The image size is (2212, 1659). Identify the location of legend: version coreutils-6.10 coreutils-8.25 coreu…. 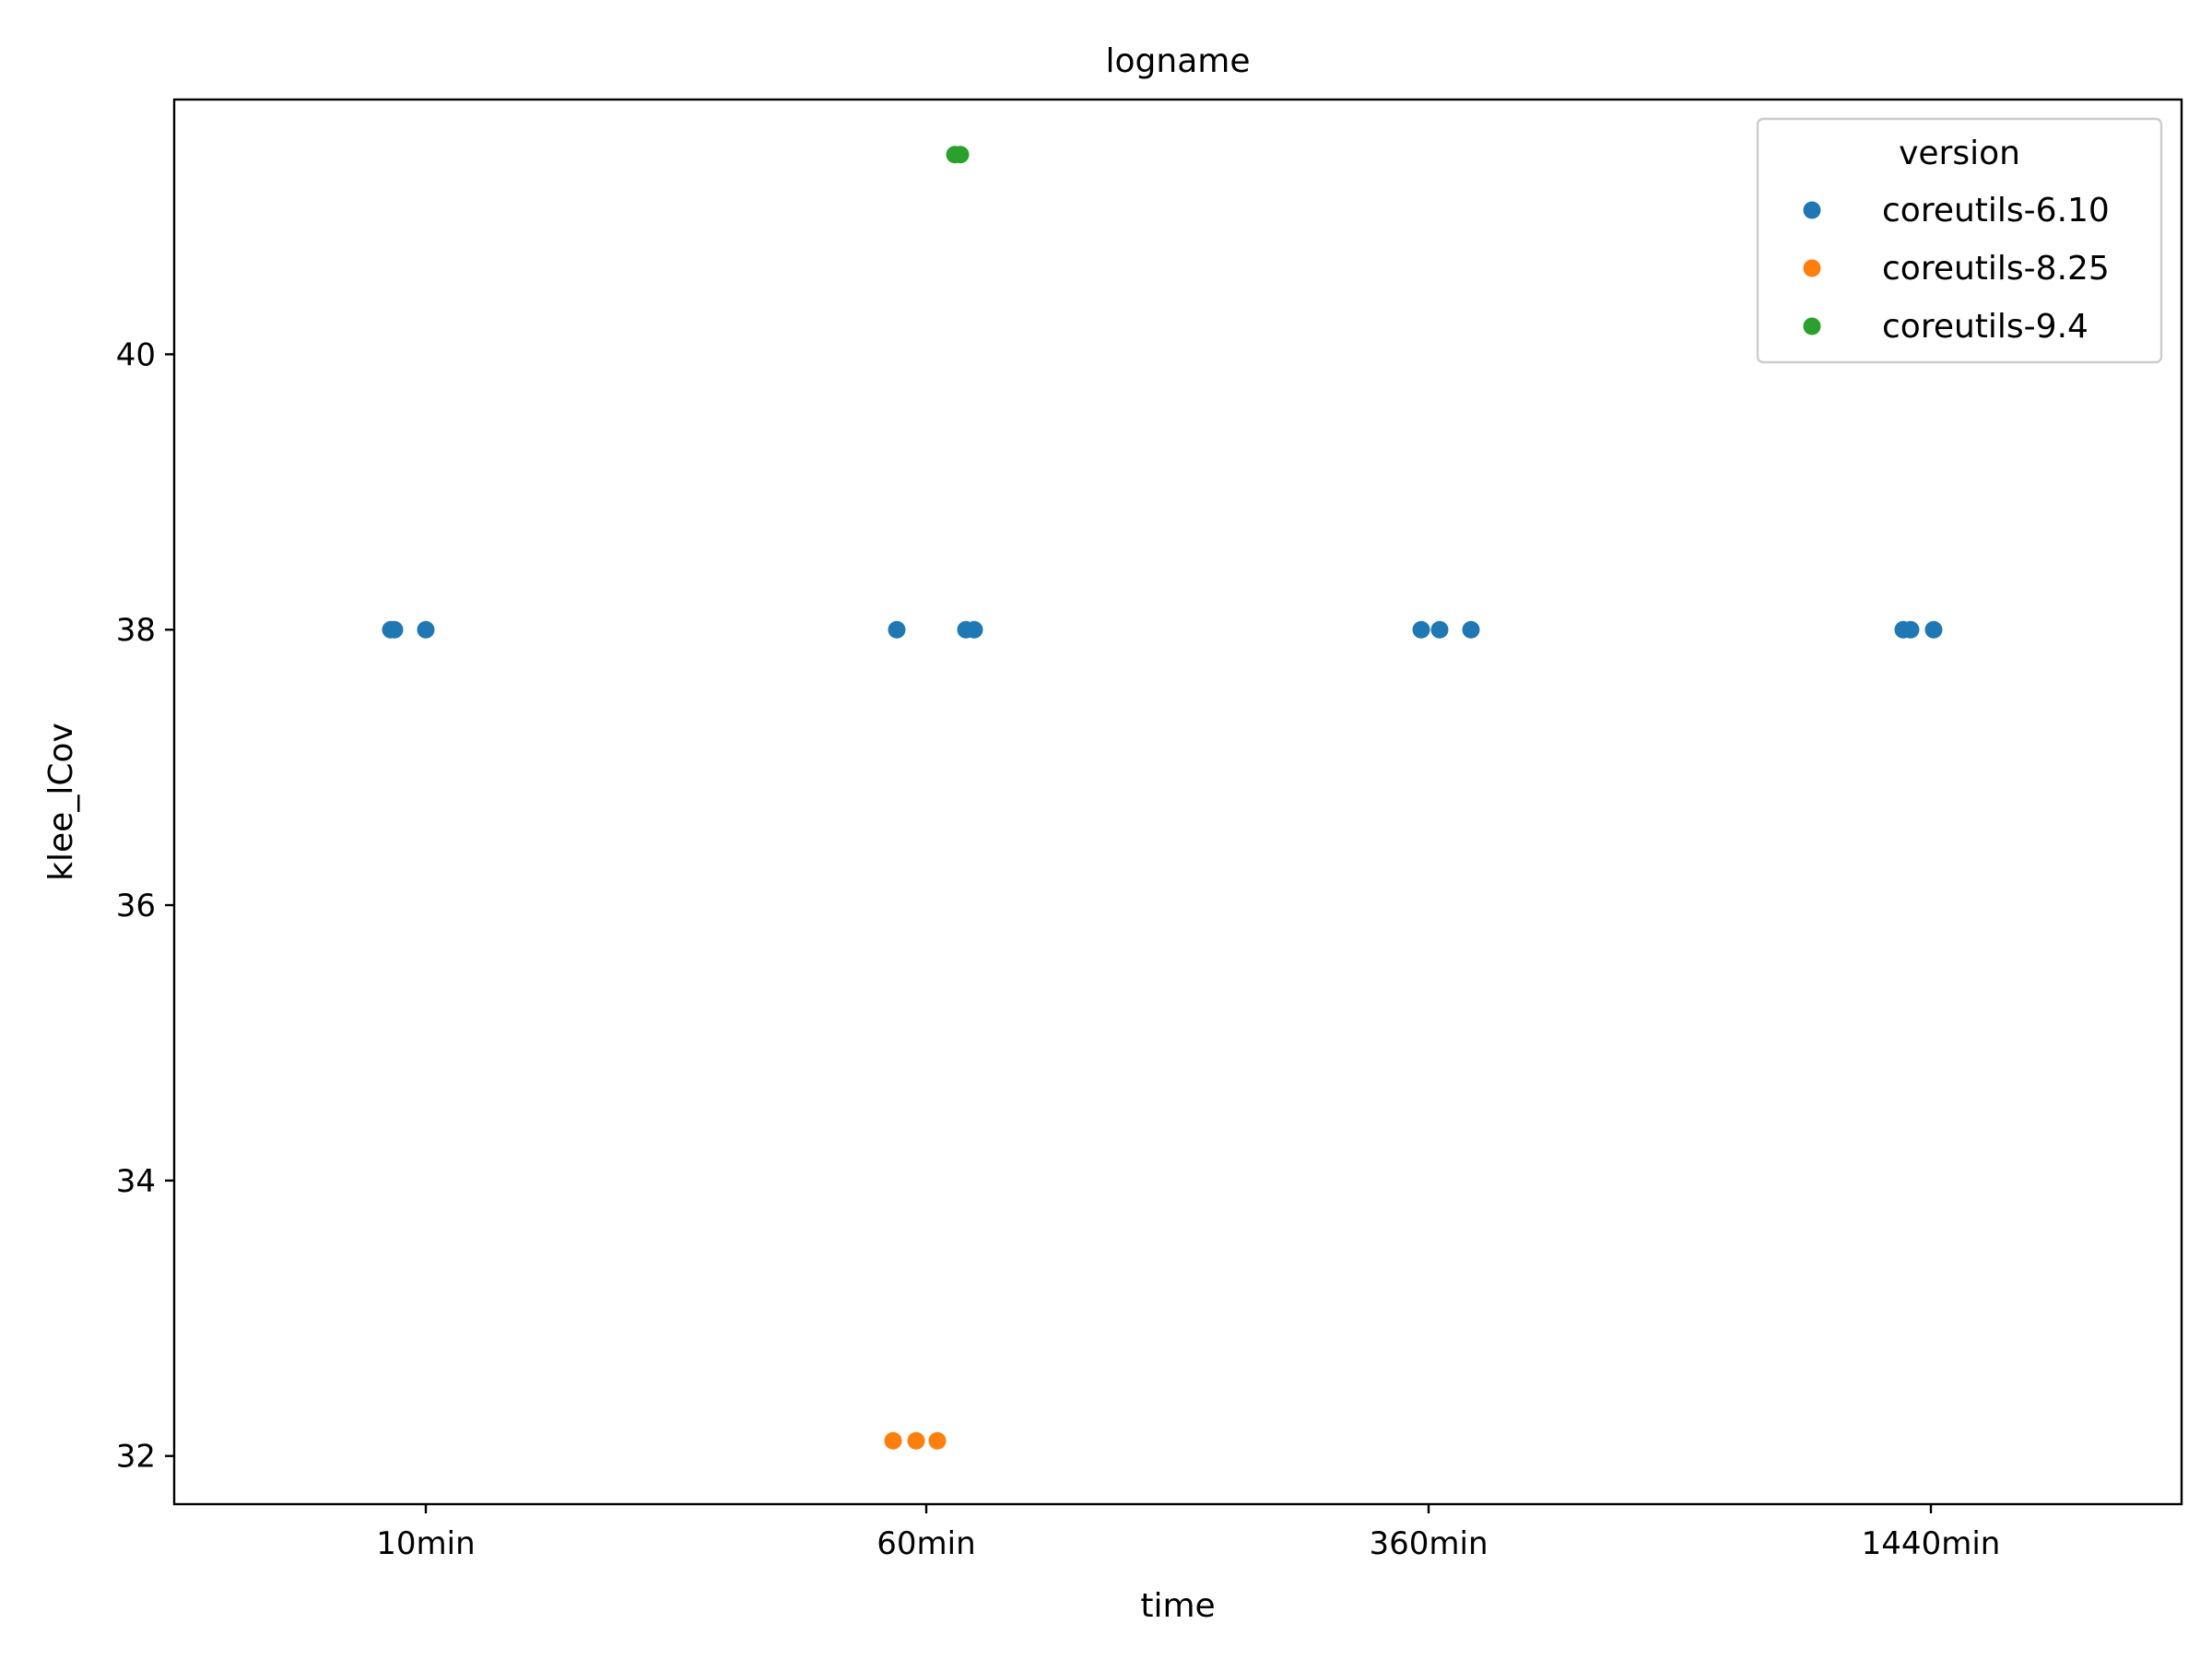
(1959, 240).